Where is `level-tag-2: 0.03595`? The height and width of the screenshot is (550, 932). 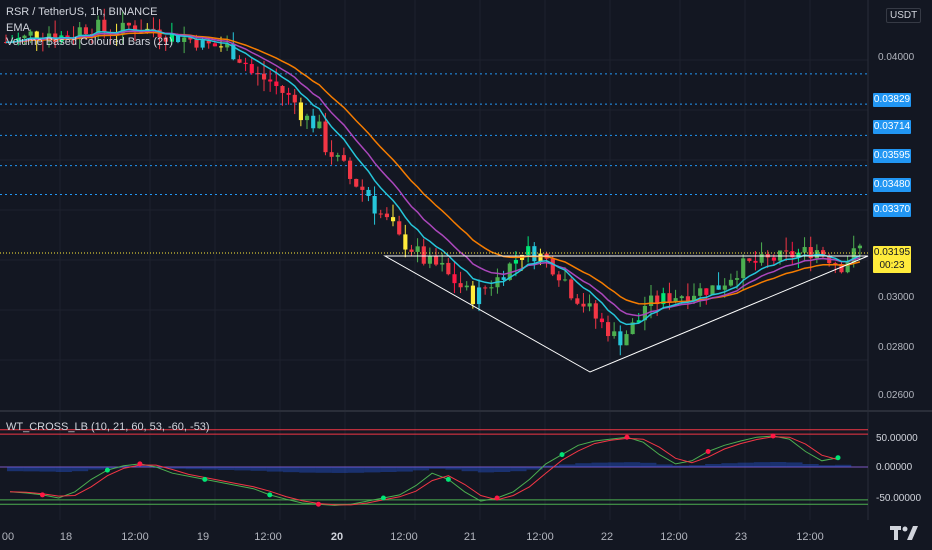 level-tag-2: 0.03595 is located at coordinates (892, 156).